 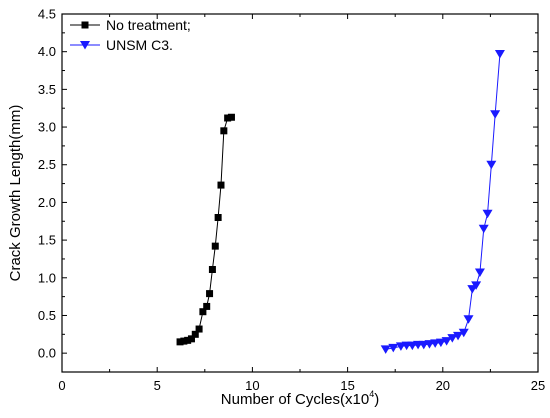 What do you see at coordinates (47, 202) in the screenshot?
I see `y-tick-label: 2.0` at bounding box center [47, 202].